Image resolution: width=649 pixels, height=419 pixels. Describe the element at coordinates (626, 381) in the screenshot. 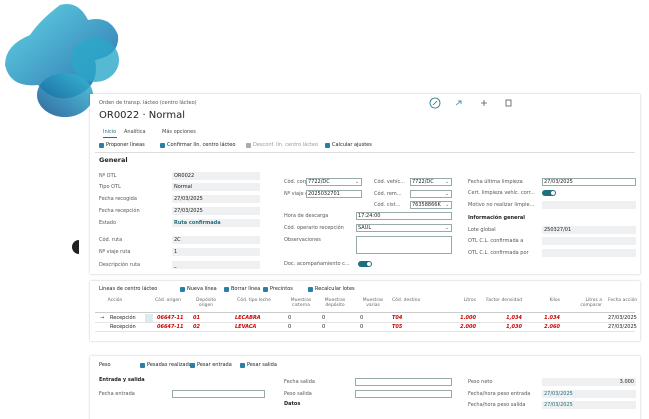

I see `field-value: 3.000` at that location.